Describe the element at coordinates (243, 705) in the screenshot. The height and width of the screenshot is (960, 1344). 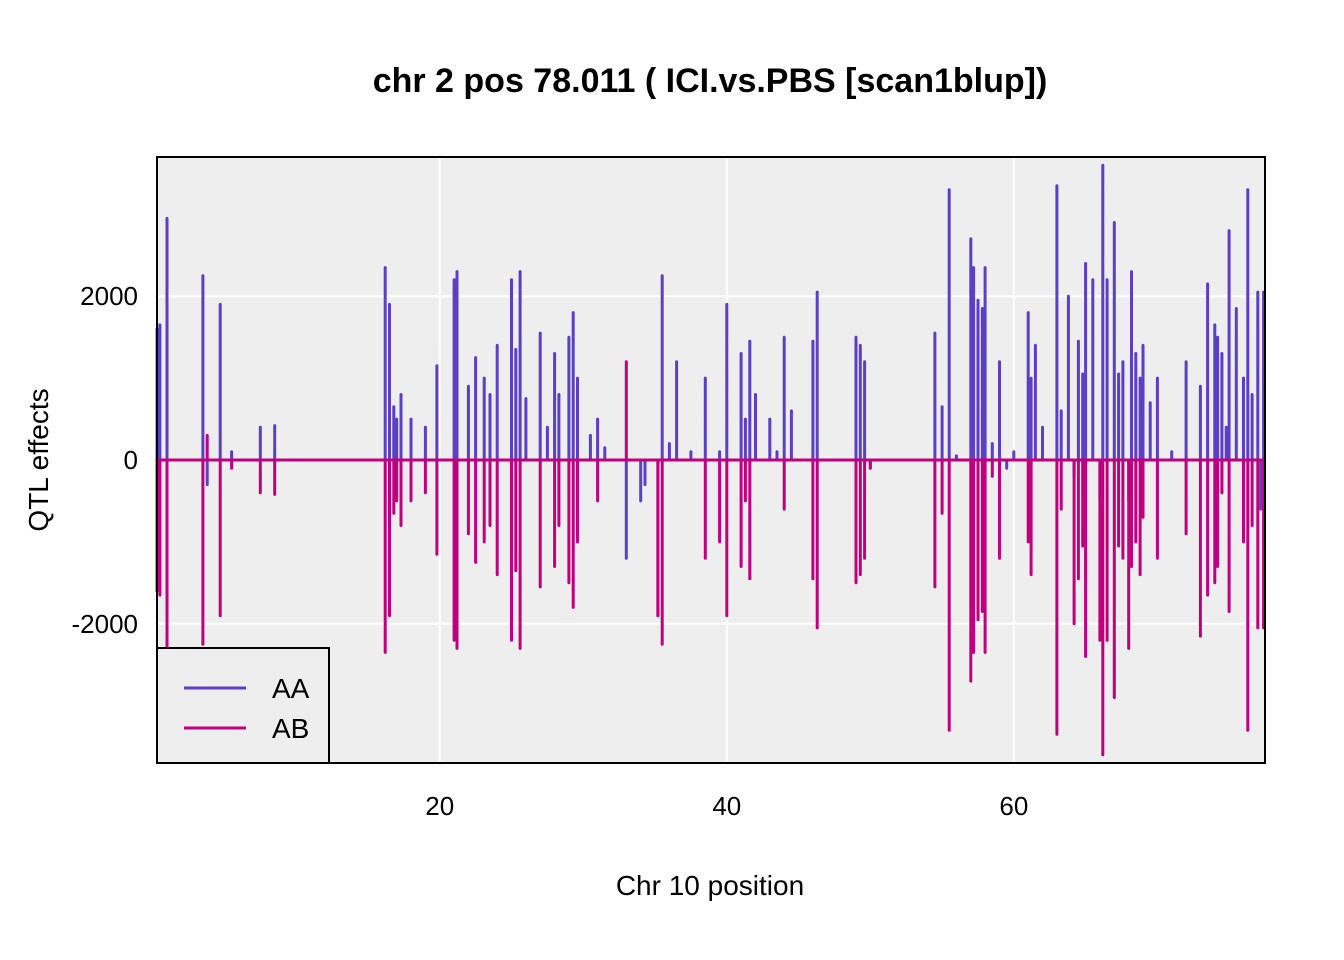
I see `legend: AA AB` at that location.